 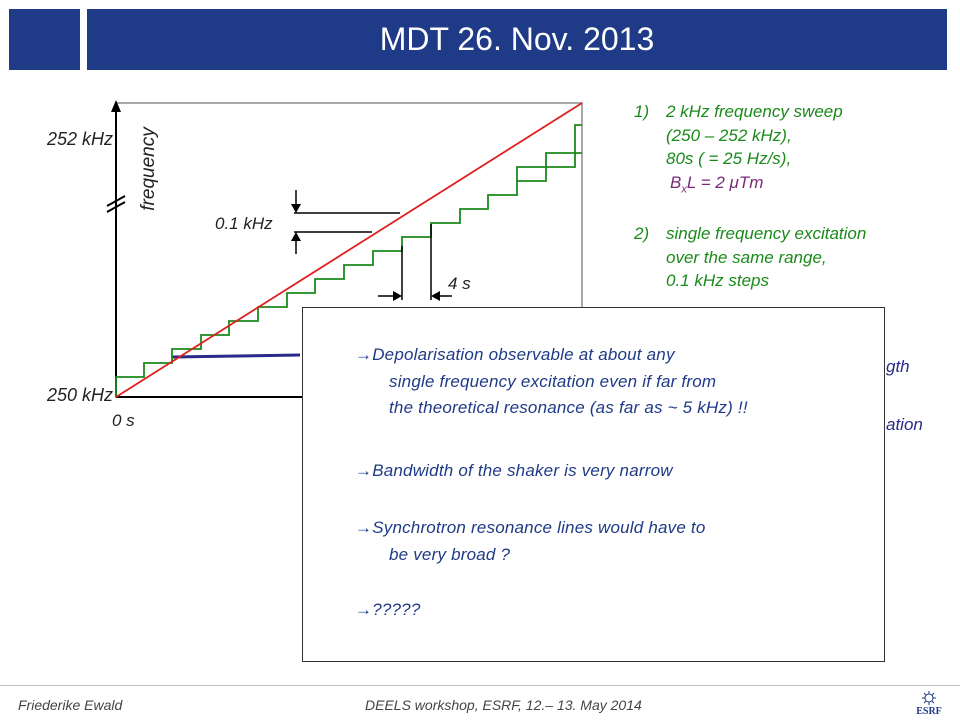 What do you see at coordinates (480, 685) in the screenshot?
I see `footer-divider` at bounding box center [480, 685].